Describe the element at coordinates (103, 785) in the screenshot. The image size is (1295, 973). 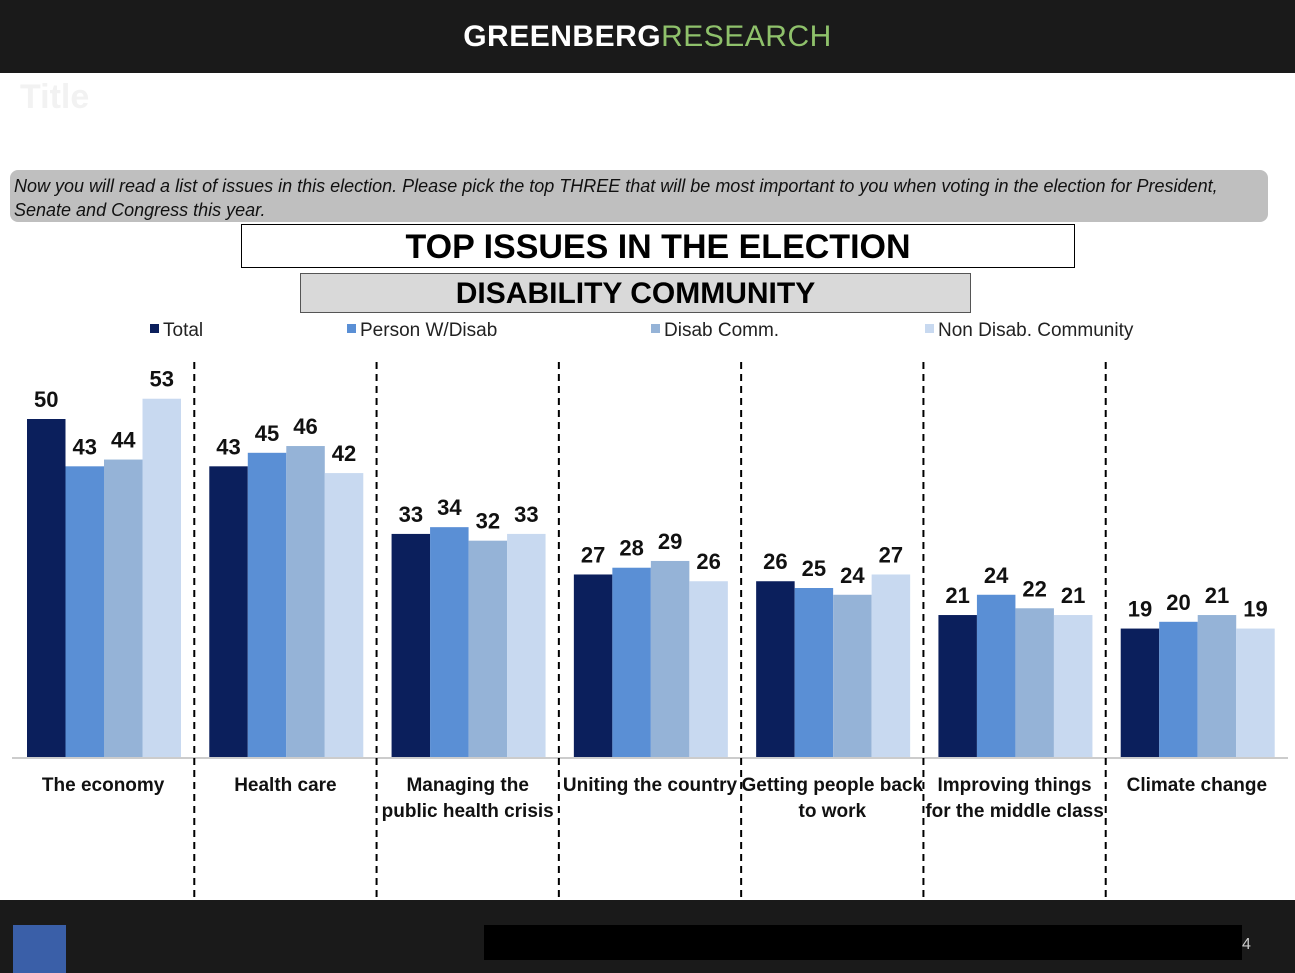
I see `category-label: The economy` at that location.